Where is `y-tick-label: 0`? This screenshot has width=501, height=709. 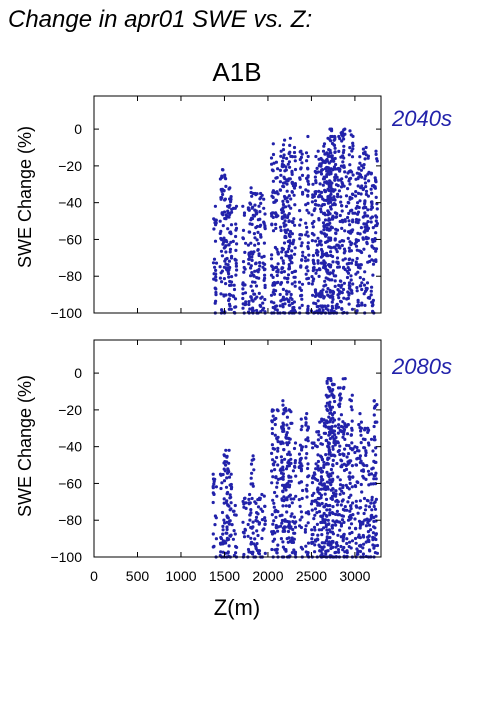 y-tick-label: 0 is located at coordinates (78, 129).